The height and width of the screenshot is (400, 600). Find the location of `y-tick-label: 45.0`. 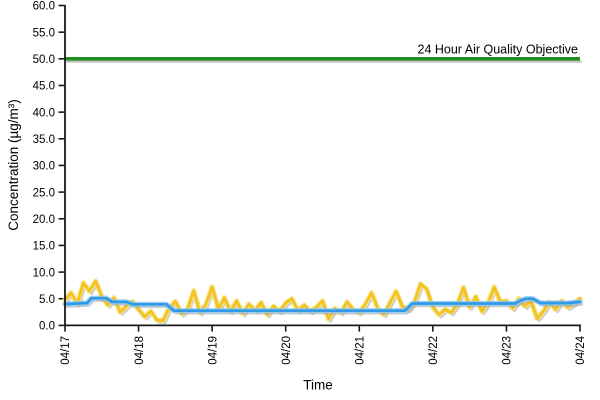

y-tick-label: 45.0 is located at coordinates (44, 87).